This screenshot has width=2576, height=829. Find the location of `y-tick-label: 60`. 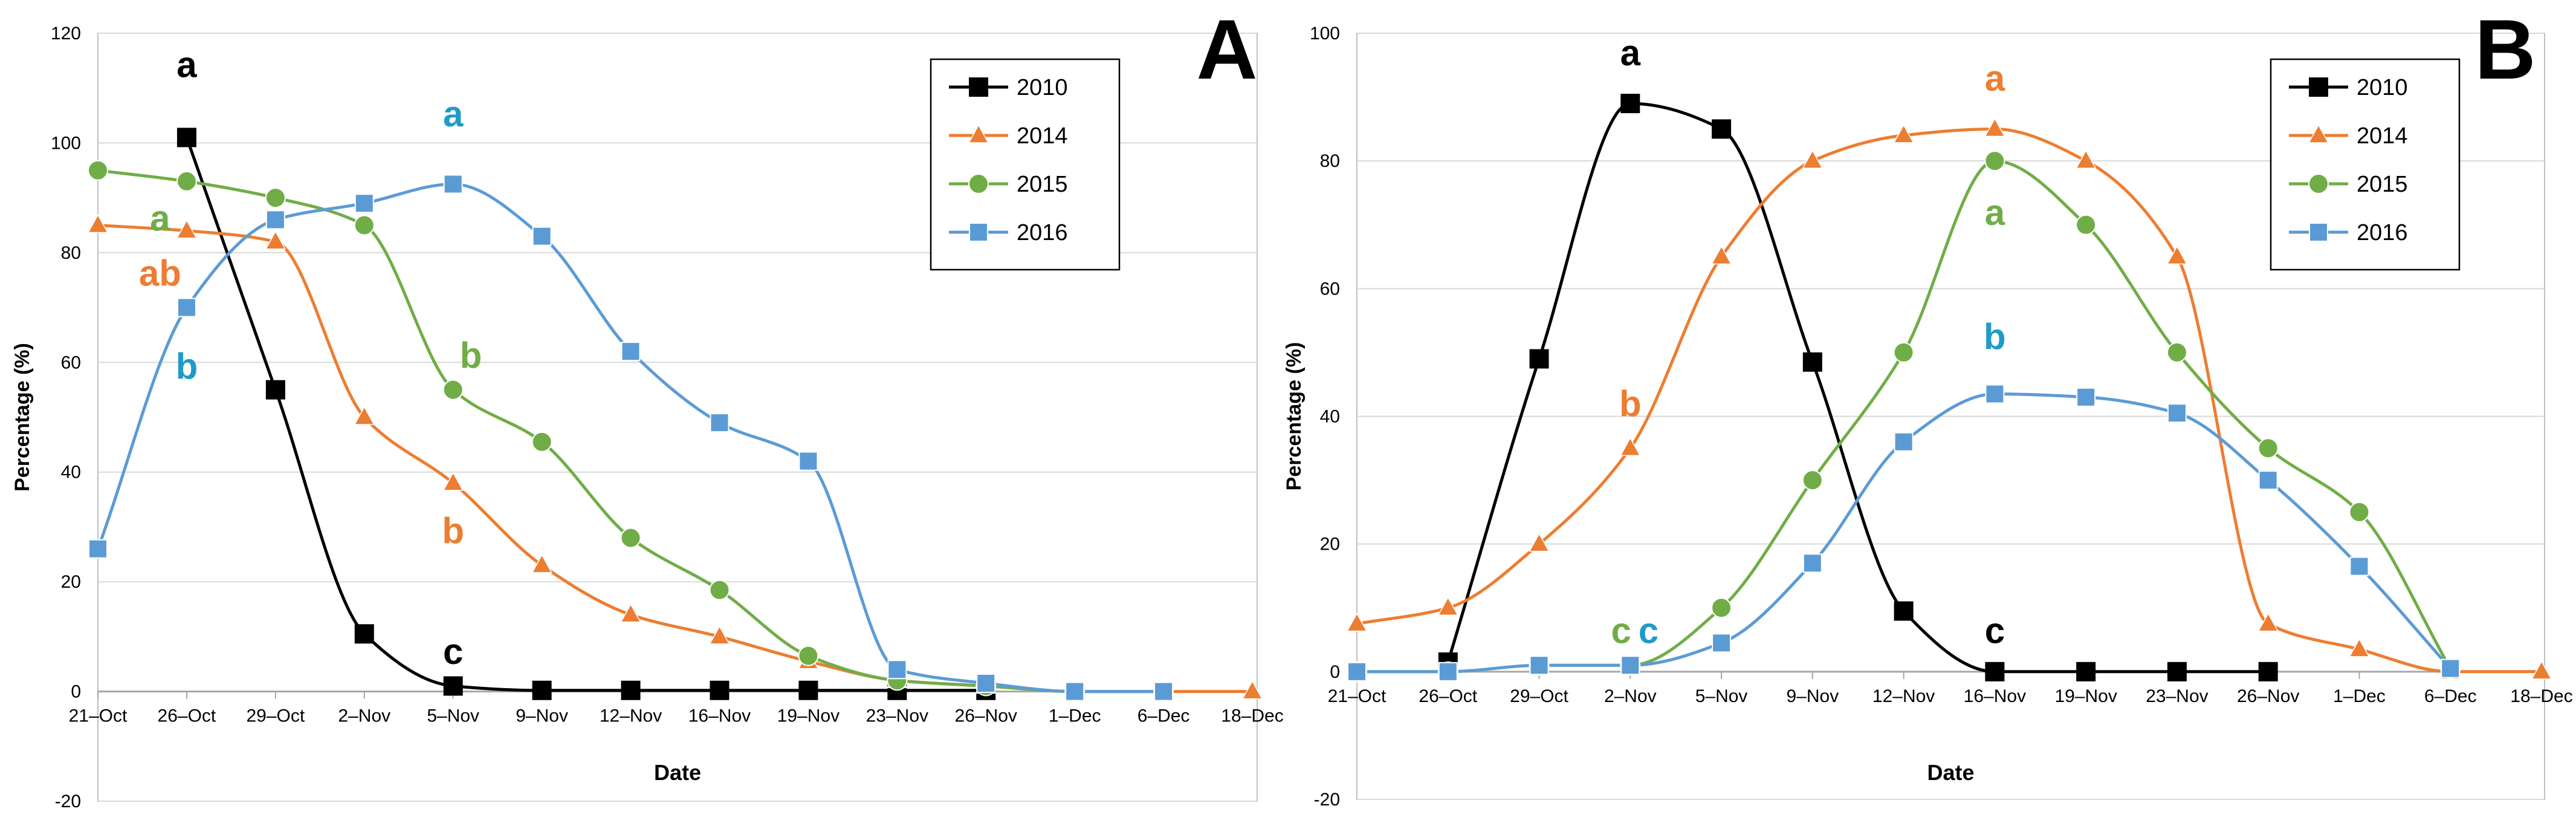

y-tick-label: 60 is located at coordinates (71, 362).